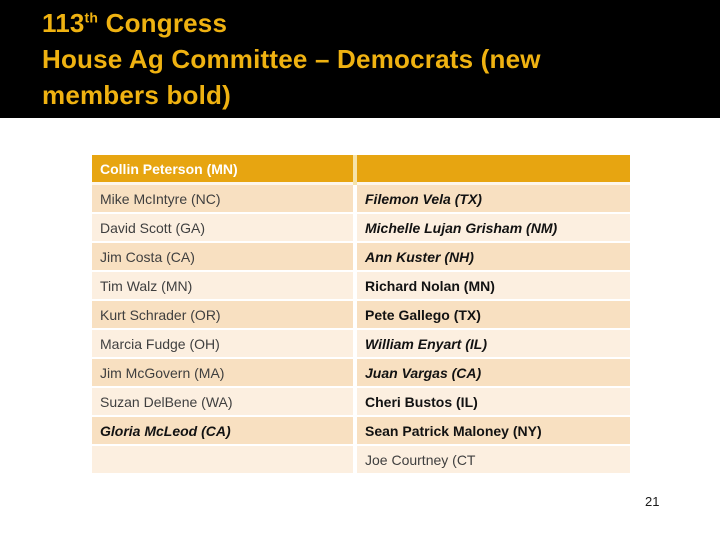 The image size is (720, 540). I want to click on table-row: Mike McIntyre (NC) Filemon Vela (TX), so click(361, 198).